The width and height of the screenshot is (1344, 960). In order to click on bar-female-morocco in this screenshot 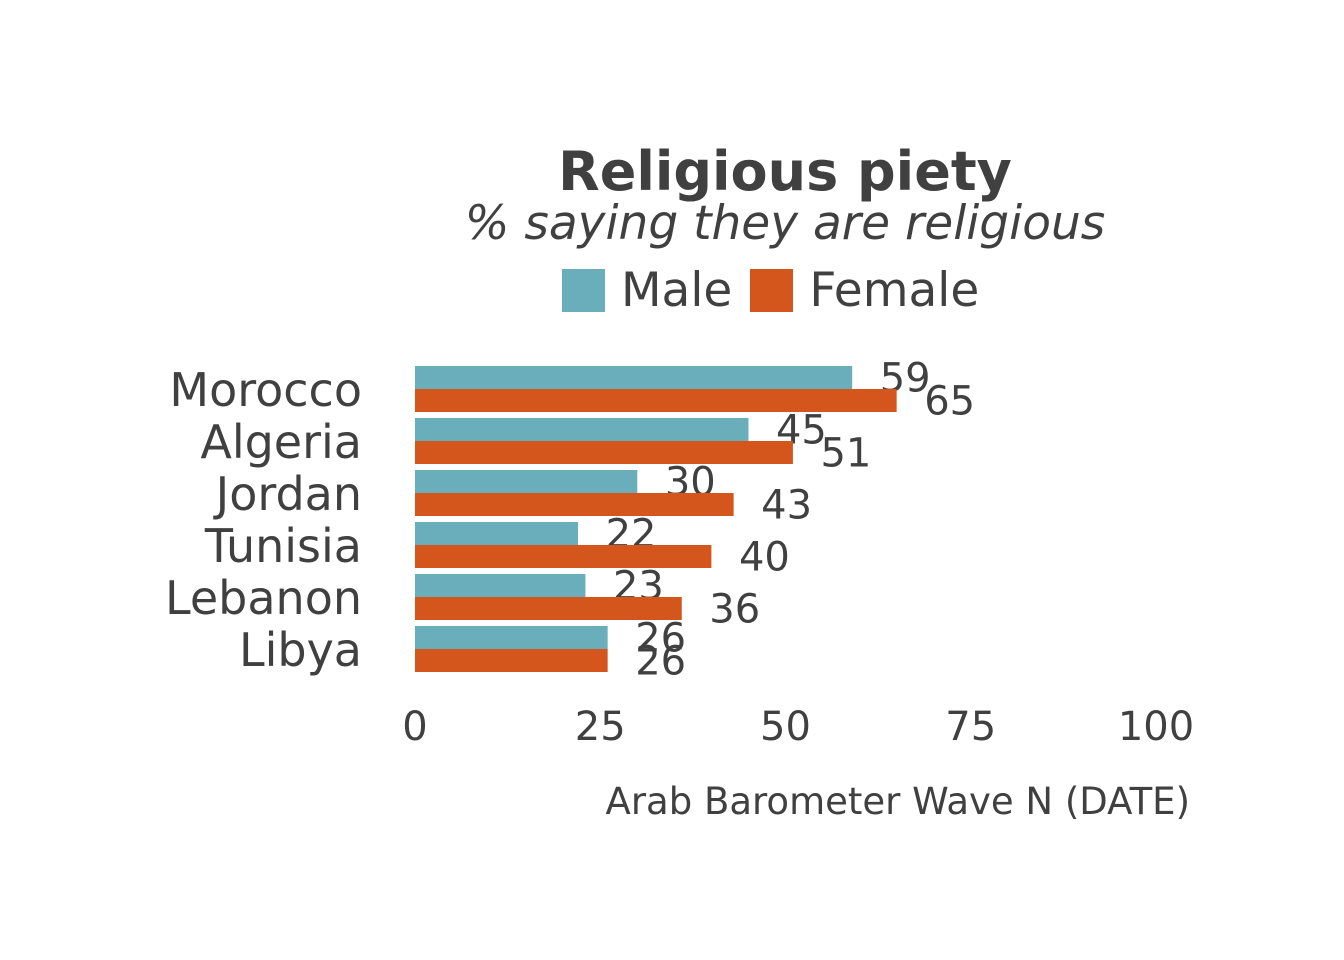, I will do `click(656, 400)`.